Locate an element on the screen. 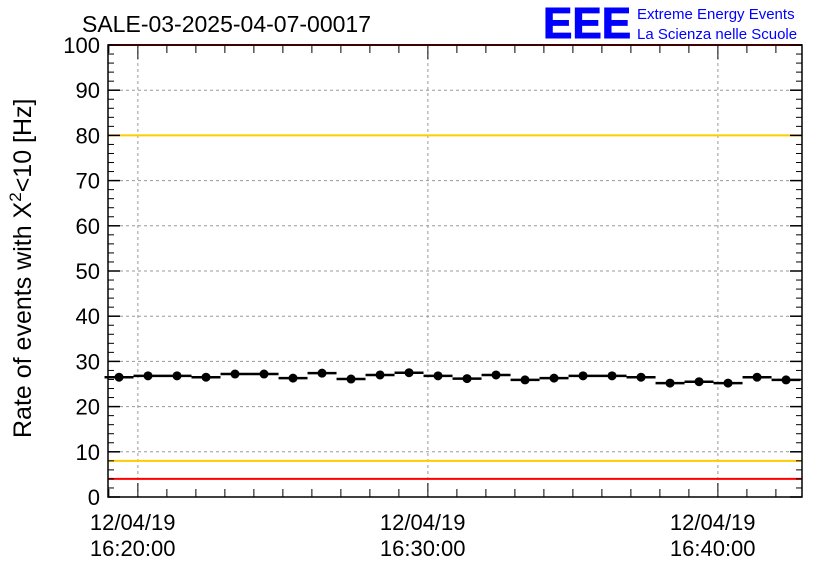 This screenshot has height=572, width=836. y-tick-label: 60 is located at coordinates (88, 226).